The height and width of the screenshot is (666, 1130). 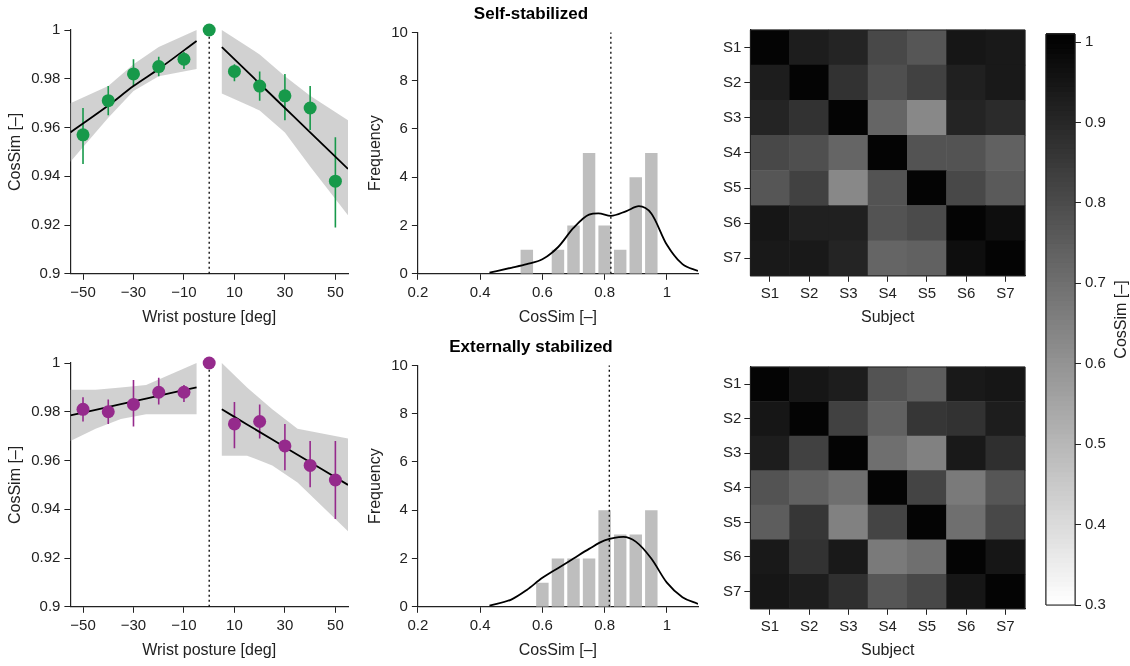 I want to click on color-bar-label: 0.6, so click(x=1095, y=362).